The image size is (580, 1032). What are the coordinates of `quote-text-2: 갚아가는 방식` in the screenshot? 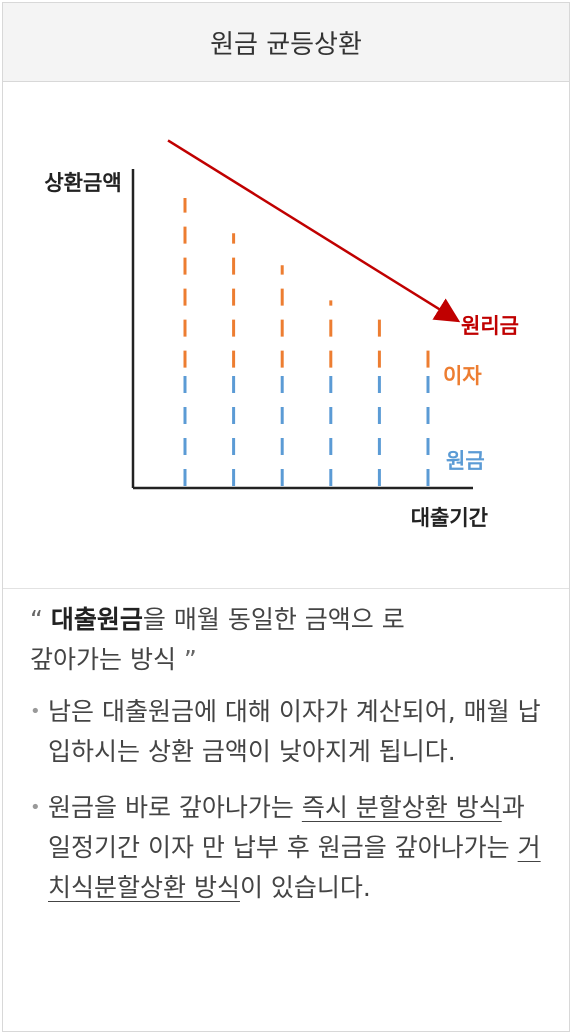 It's located at (103, 659).